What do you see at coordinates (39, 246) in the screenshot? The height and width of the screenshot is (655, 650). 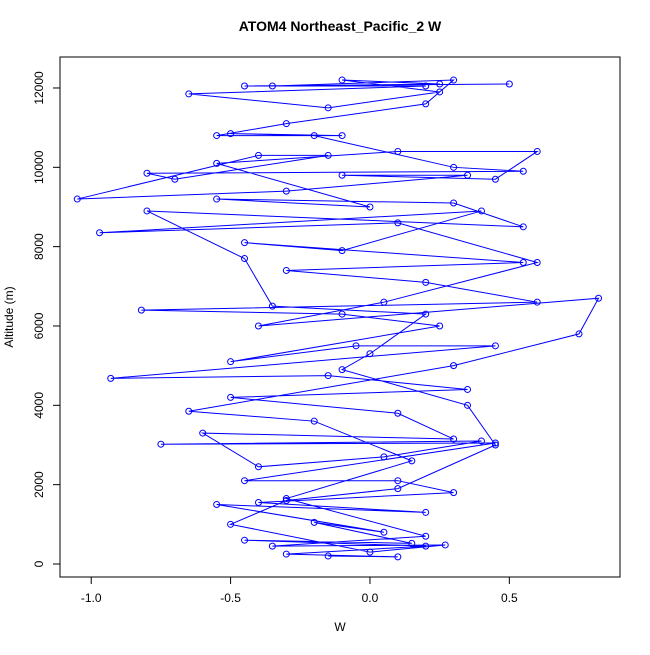 I see `y-tick-label: 8000` at bounding box center [39, 246].